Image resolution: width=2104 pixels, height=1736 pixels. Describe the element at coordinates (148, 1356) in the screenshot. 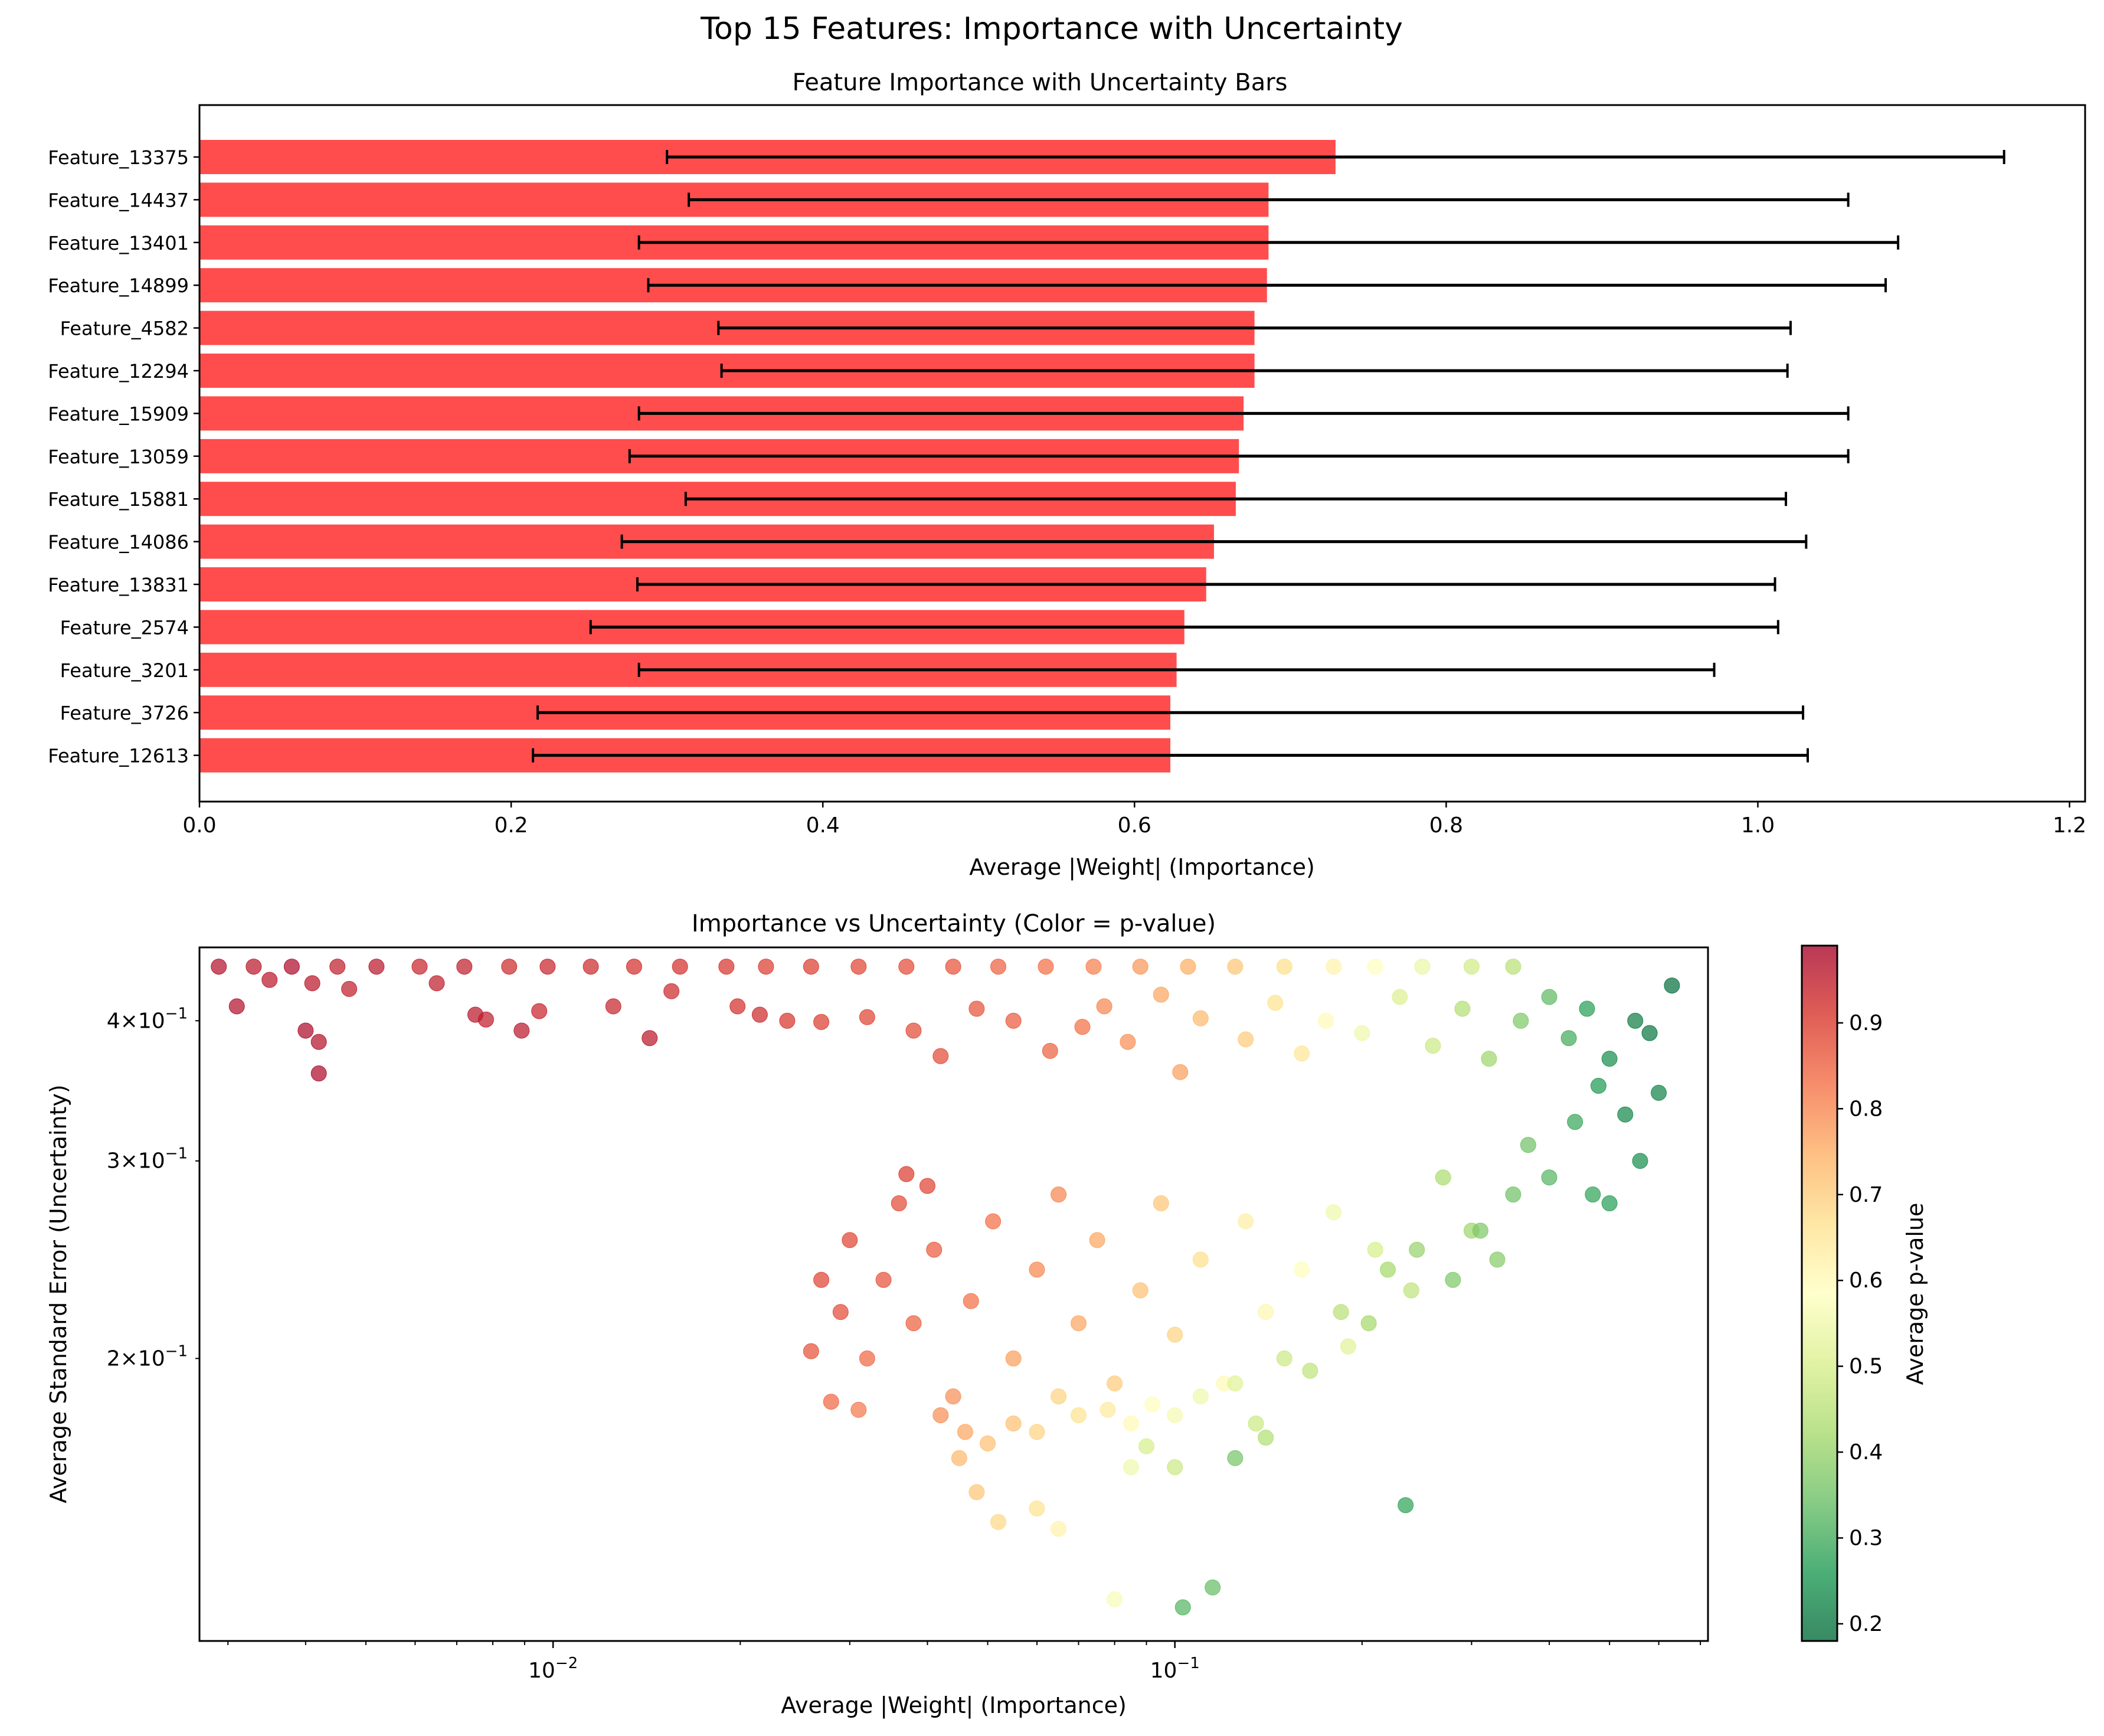

I see `y-tick-label: 2×10⁻¹` at that location.